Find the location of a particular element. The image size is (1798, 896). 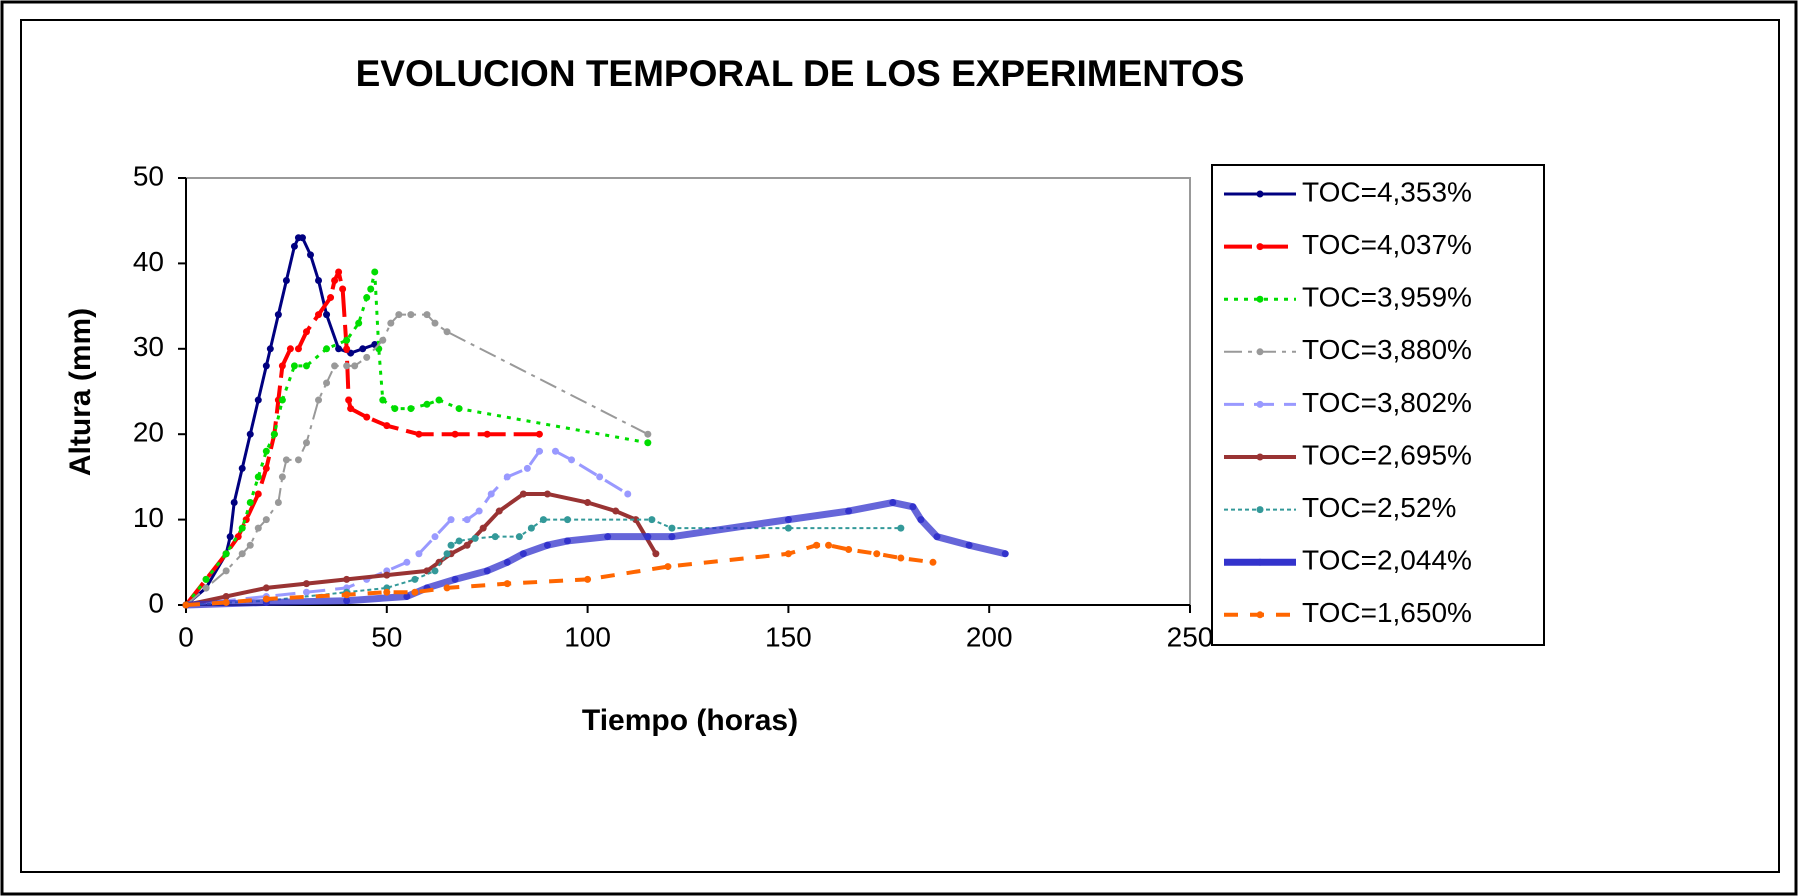

legend-label: TOC=3,880% is located at coordinates (1387, 349).